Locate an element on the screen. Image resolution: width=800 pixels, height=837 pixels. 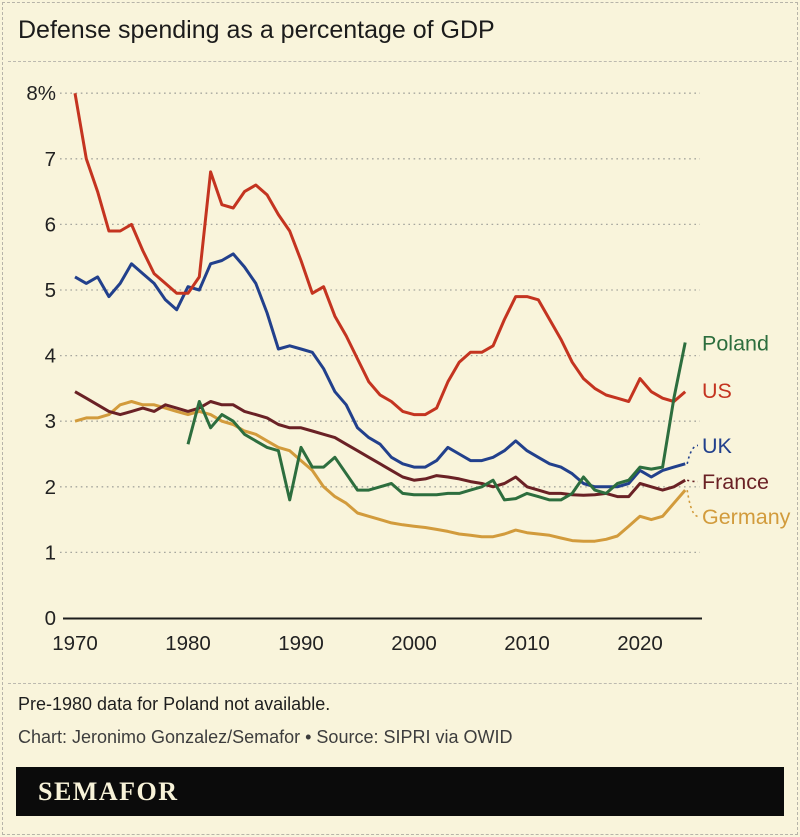
y-tick-label-4: 4 is located at coordinates (50, 356).